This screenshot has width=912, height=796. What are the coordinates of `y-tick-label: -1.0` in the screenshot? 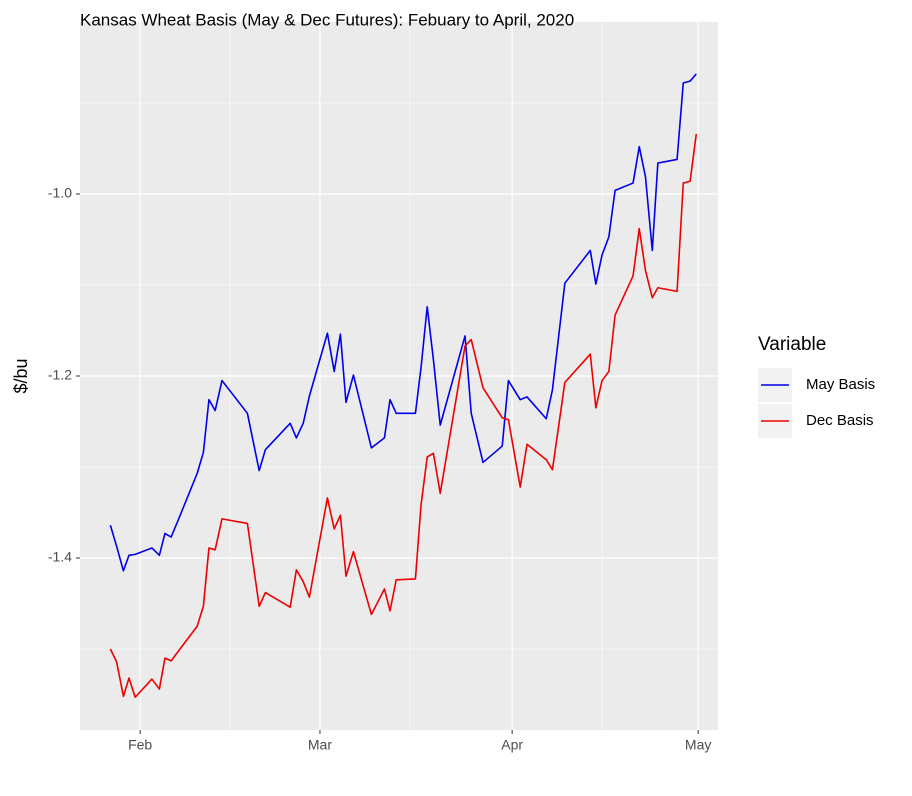 It's located at (60, 193).